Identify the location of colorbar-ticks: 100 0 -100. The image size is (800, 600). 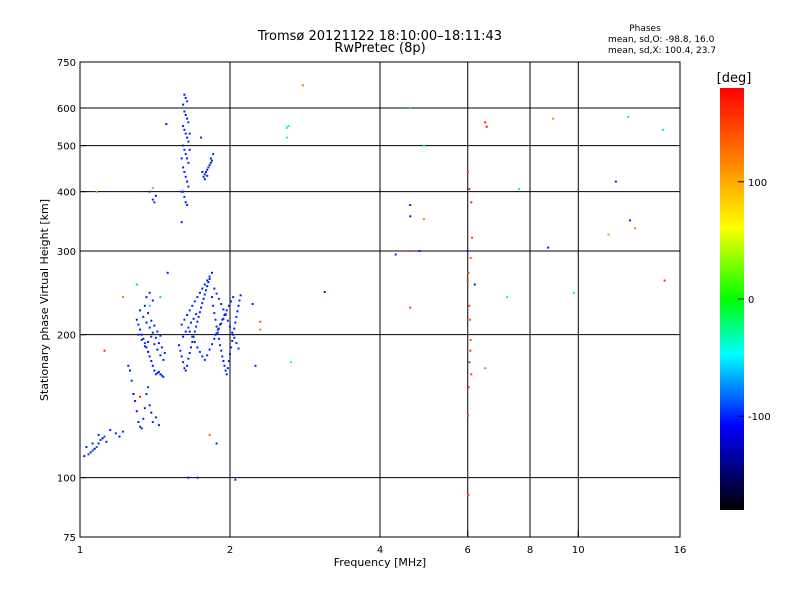
(754, 300).